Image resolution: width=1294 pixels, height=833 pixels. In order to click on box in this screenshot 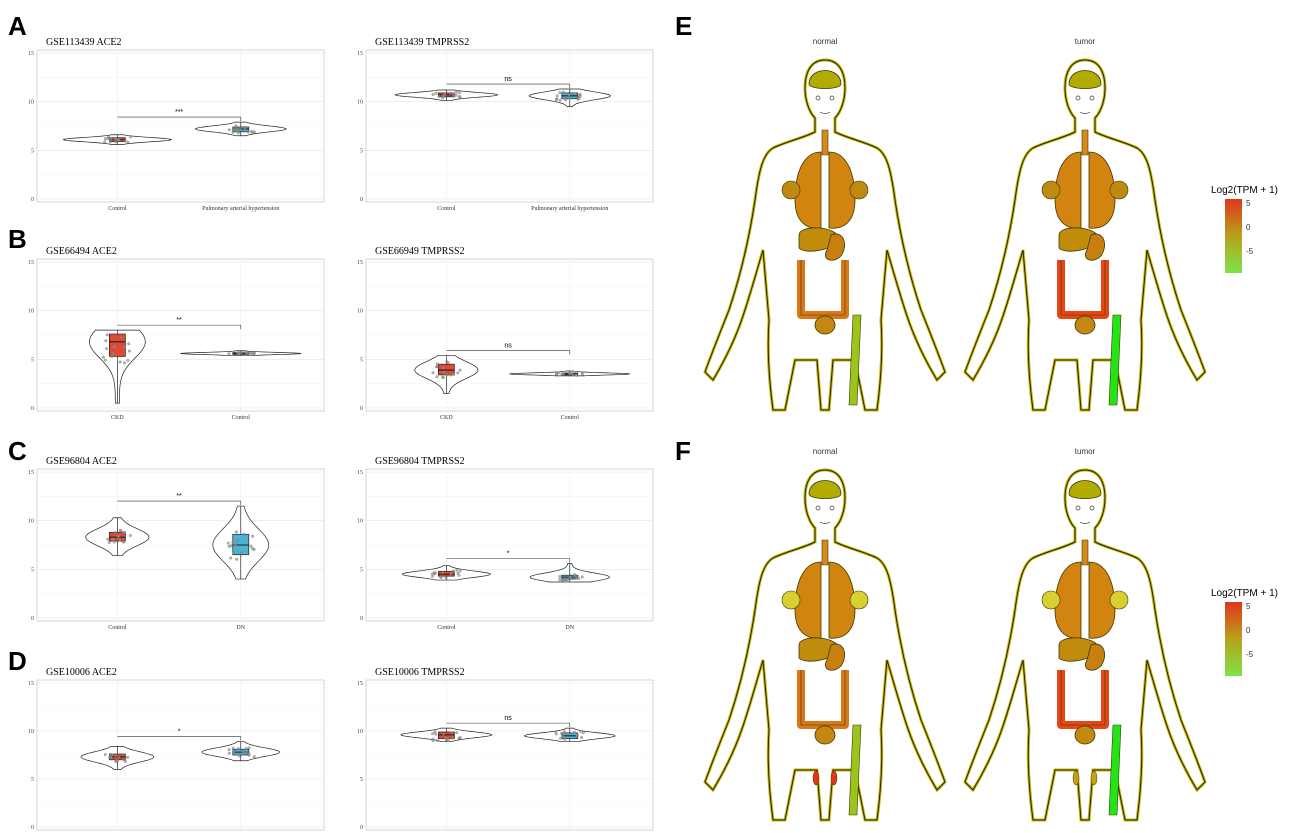, I will do `click(117, 345)`.